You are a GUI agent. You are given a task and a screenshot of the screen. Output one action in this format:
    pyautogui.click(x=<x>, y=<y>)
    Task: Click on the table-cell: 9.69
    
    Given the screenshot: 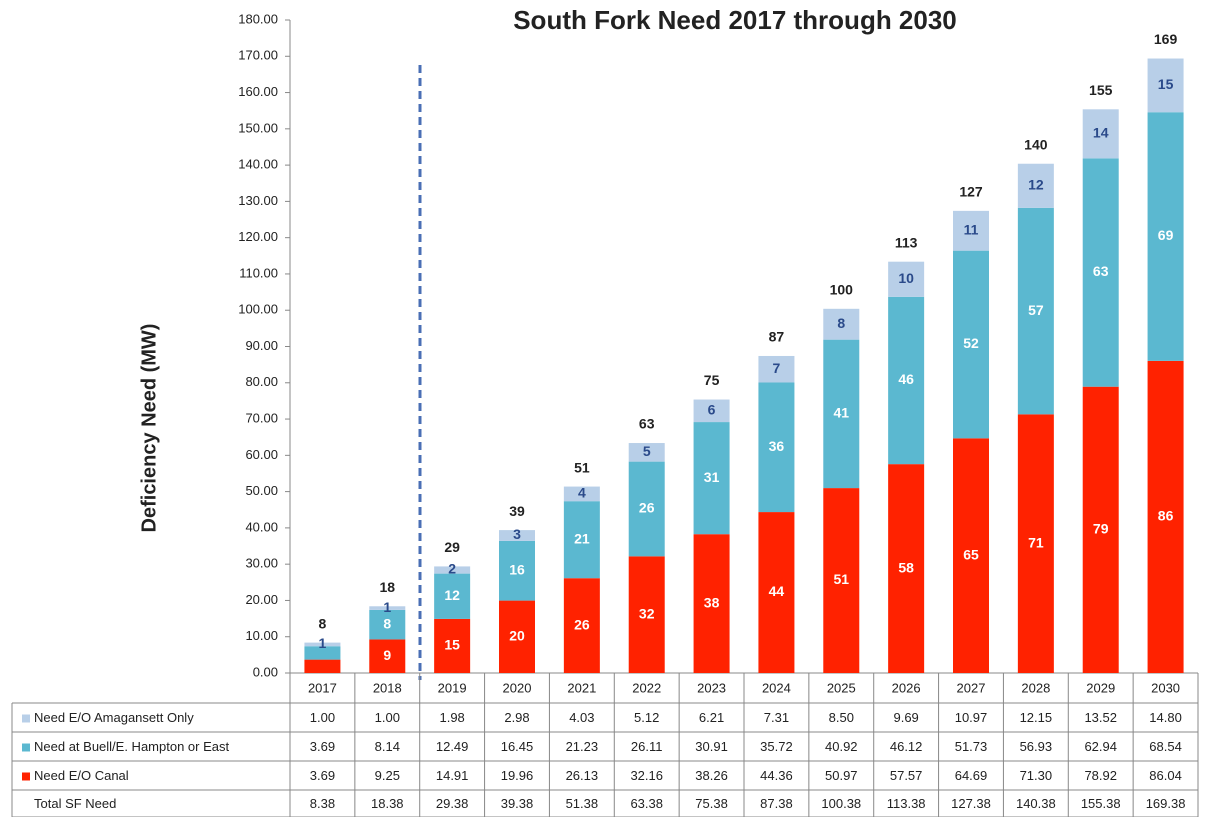 What is the action you would take?
    pyautogui.click(x=905, y=717)
    